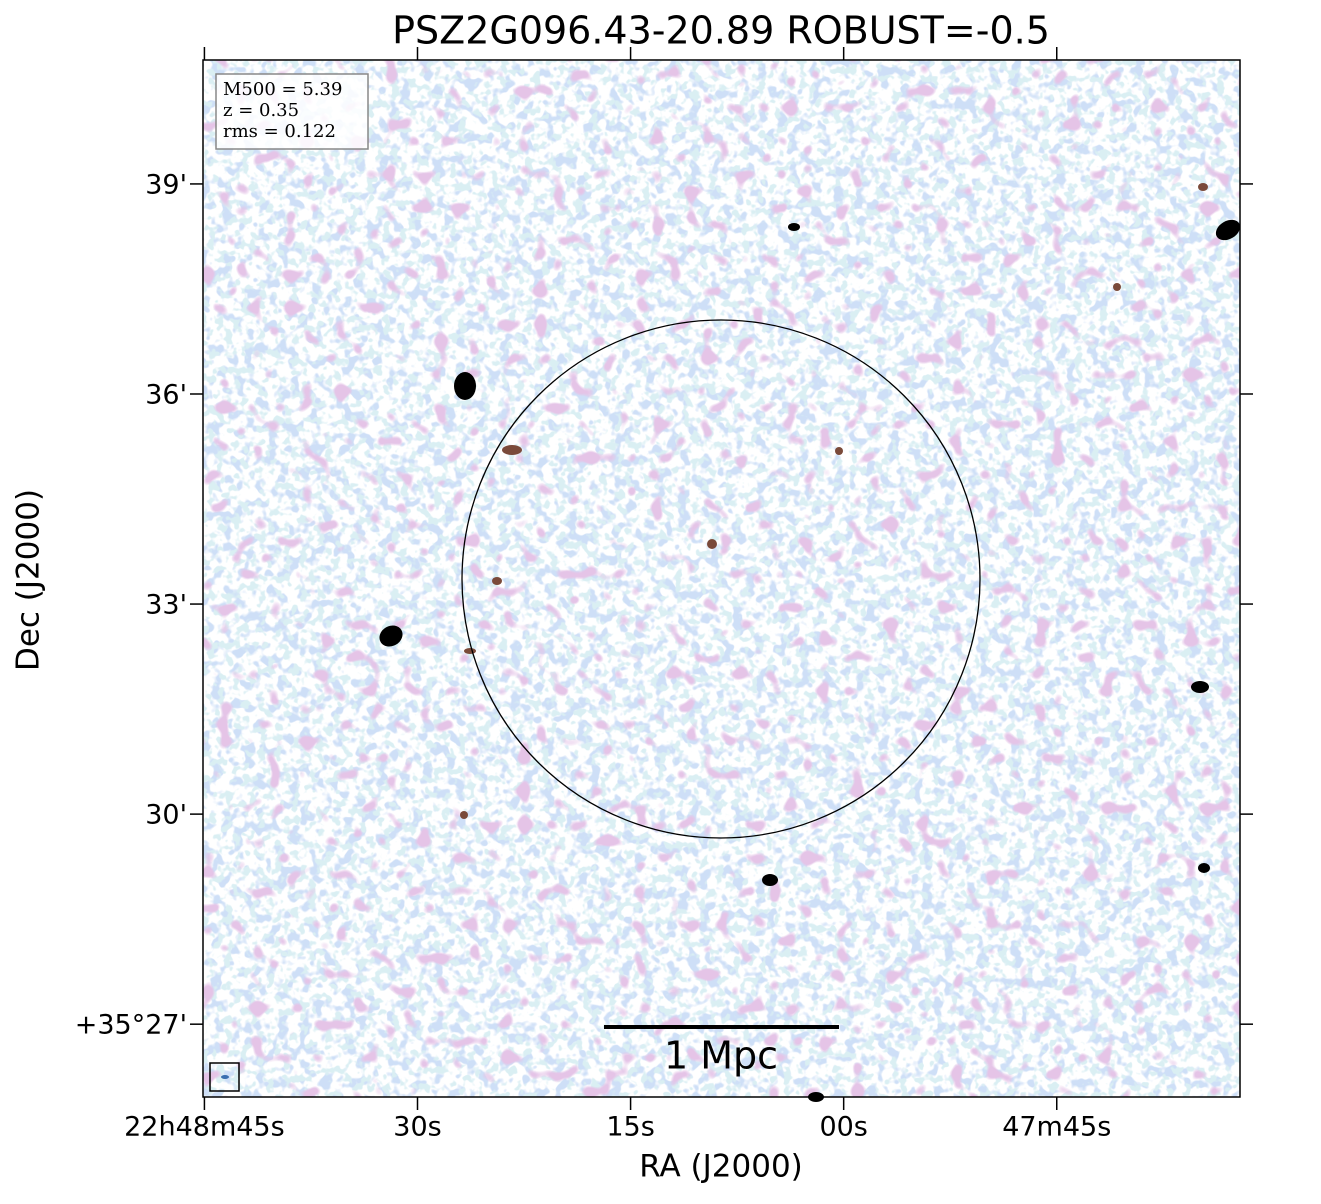 The height and width of the screenshot is (1204, 1321). Describe the element at coordinates (721, 31) in the screenshot. I see `chart-title: PSZ2G096.43-20.89 ROBUST=-0.5` at that location.